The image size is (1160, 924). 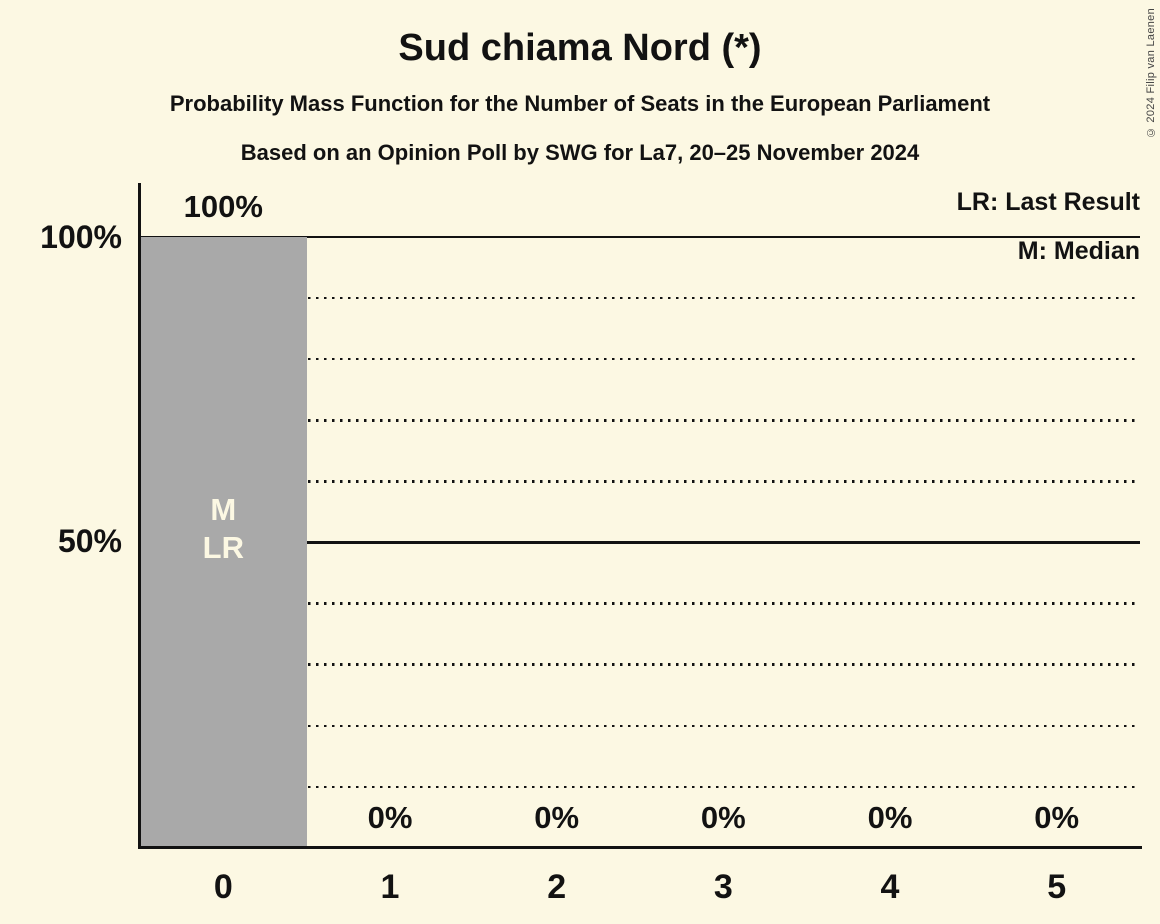 I want to click on y-axis-line, so click(x=139, y=516).